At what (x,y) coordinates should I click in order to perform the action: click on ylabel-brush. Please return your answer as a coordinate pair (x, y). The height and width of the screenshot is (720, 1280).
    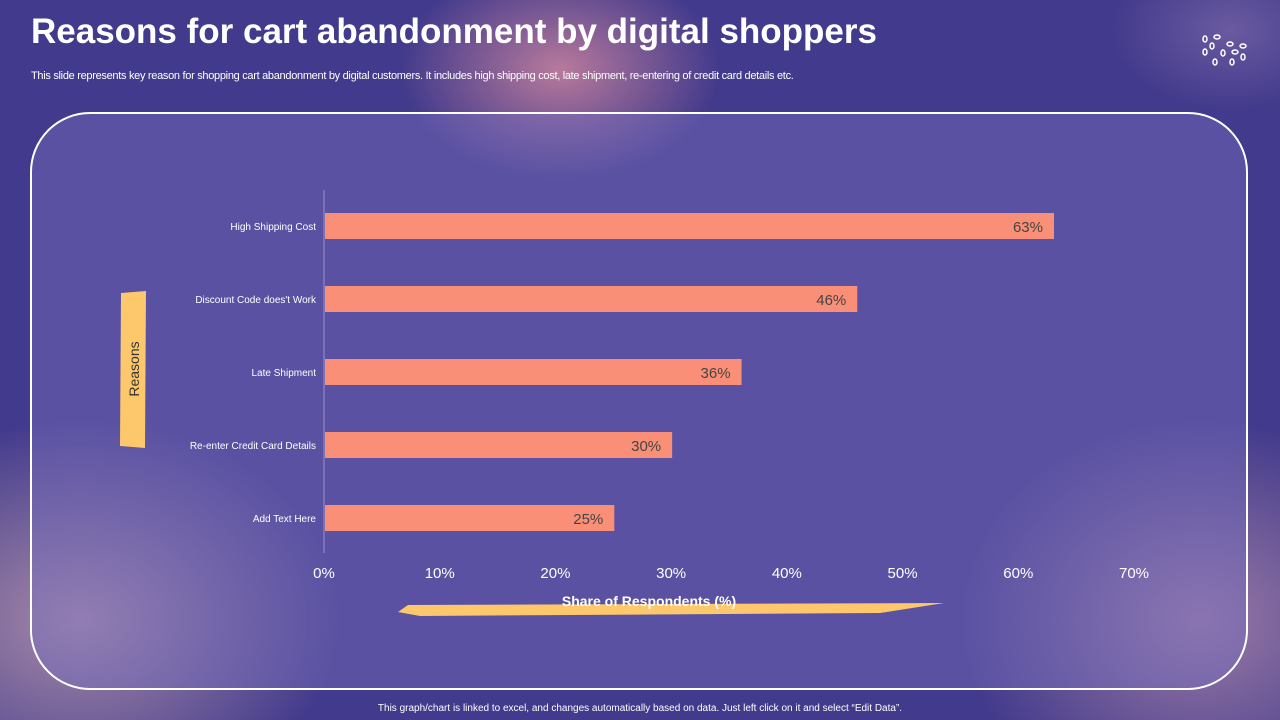
    Looking at the image, I should click on (133, 369).